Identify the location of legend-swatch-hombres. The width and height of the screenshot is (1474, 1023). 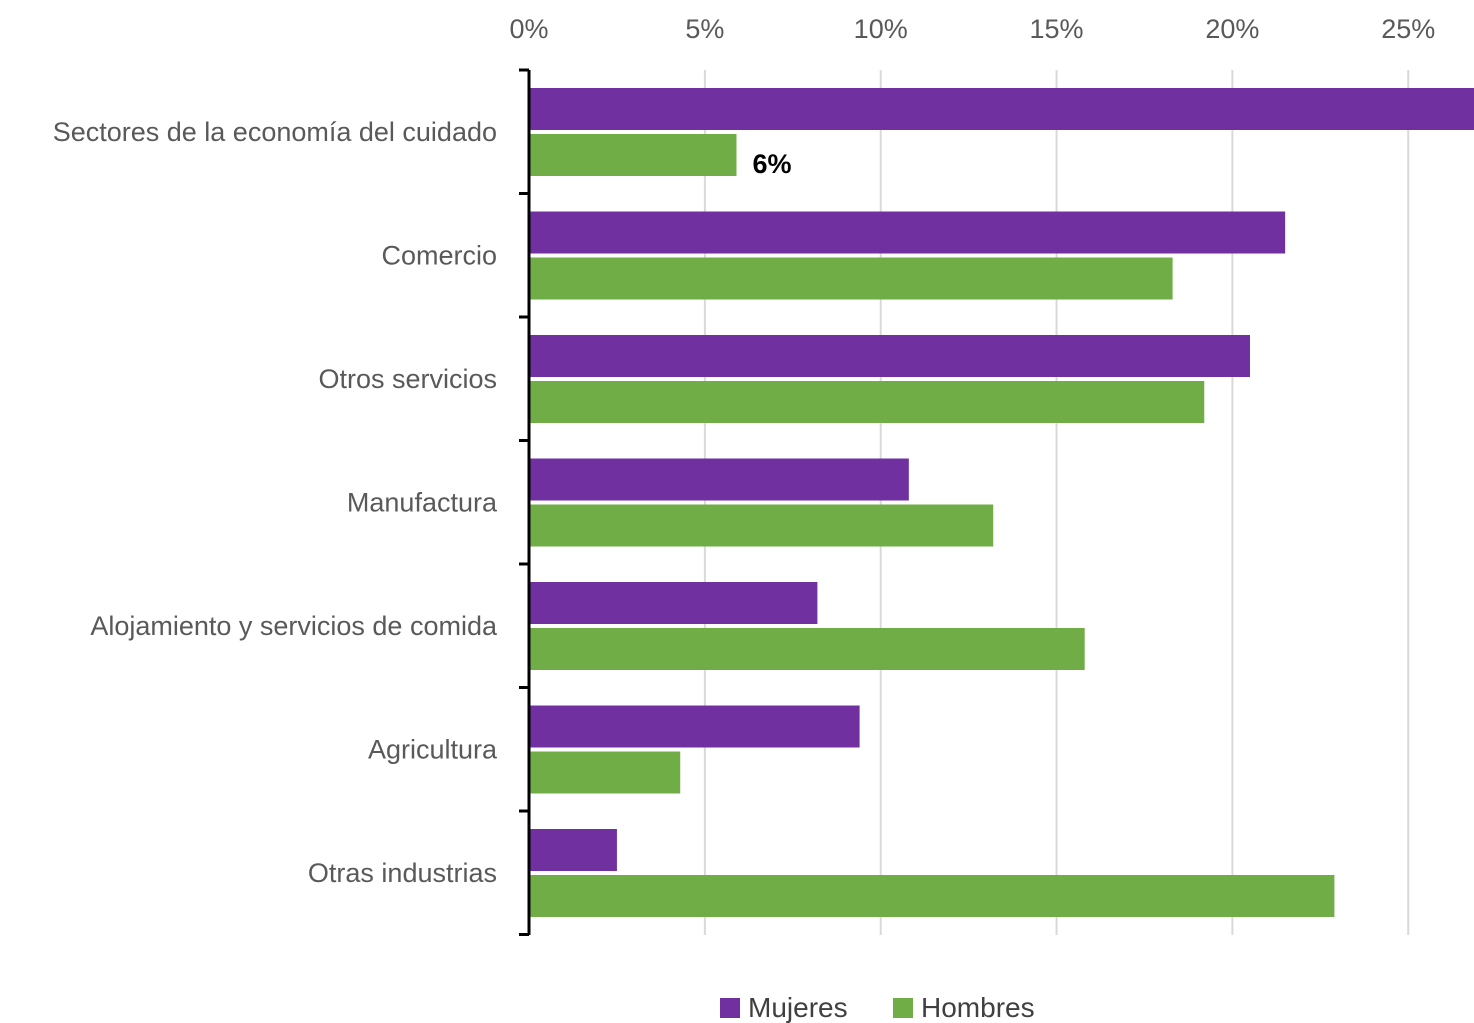
(903, 1008).